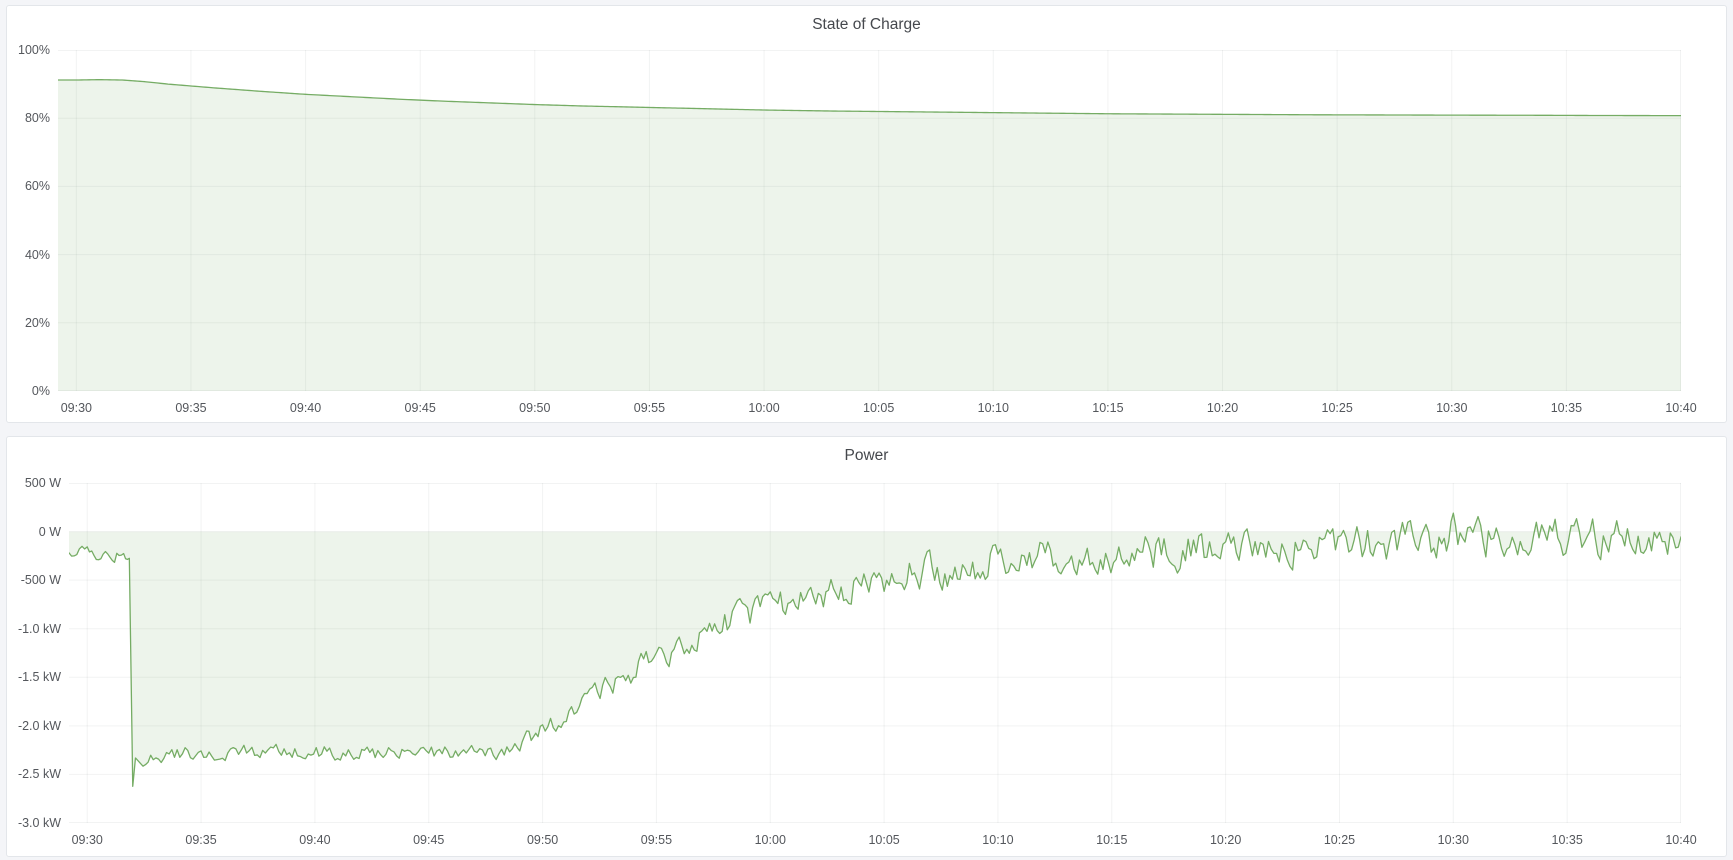 The image size is (1733, 860). I want to click on y-tick-label: 100%, so click(34, 50).